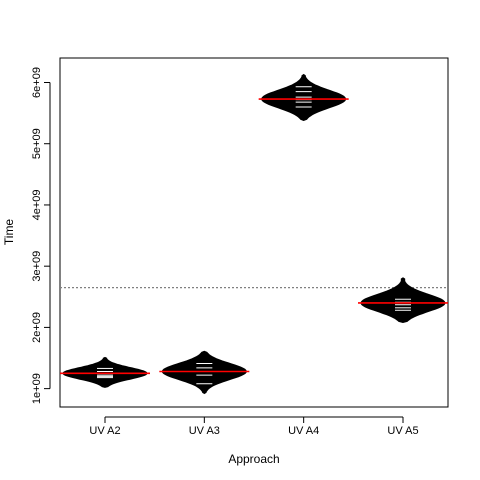 Image resolution: width=480 pixels, height=480 pixels. What do you see at coordinates (104, 431) in the screenshot?
I see `x-tick-label: UV A2` at bounding box center [104, 431].